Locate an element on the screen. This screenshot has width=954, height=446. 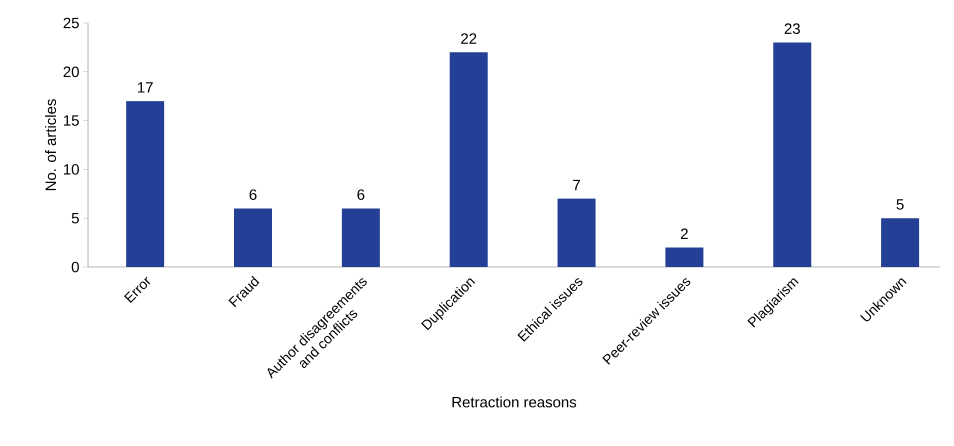
data-label: 7 is located at coordinates (576, 185).